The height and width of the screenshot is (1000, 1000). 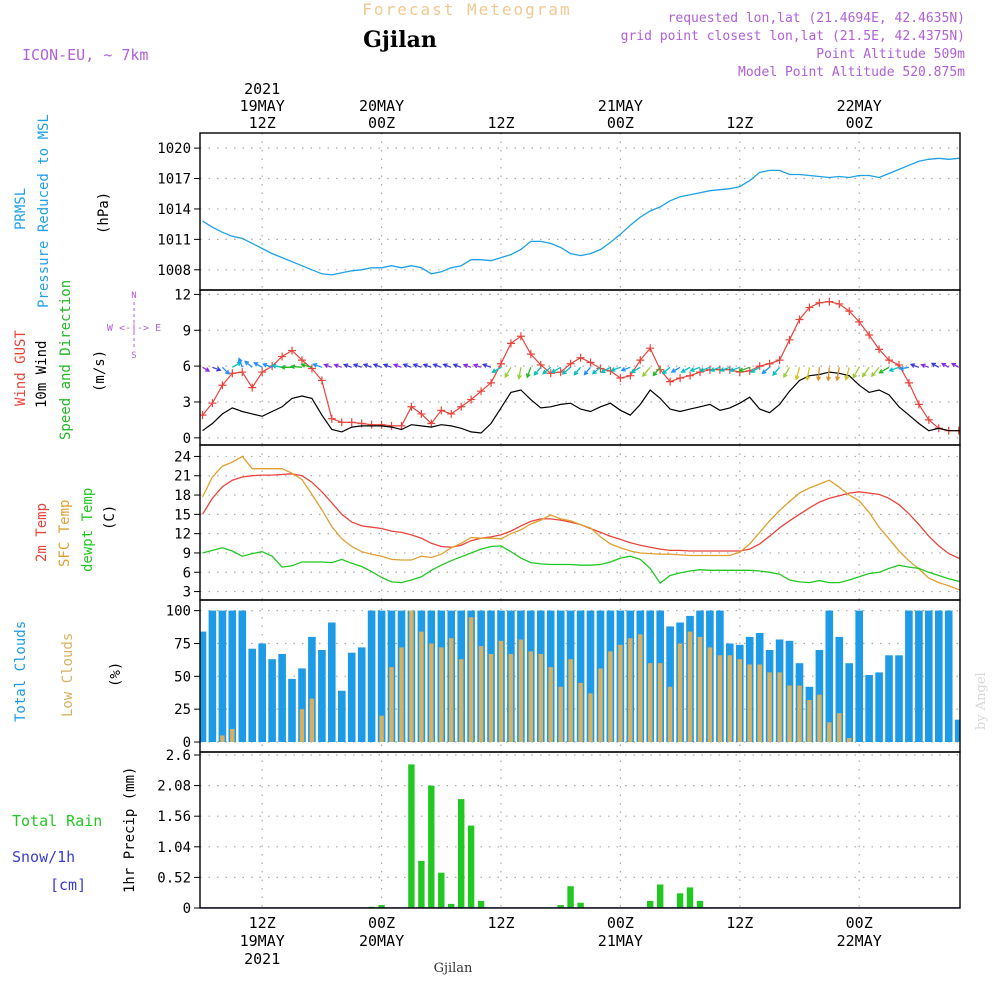 What do you see at coordinates (187, 554) in the screenshot?
I see `y-tick-label: 9` at bounding box center [187, 554].